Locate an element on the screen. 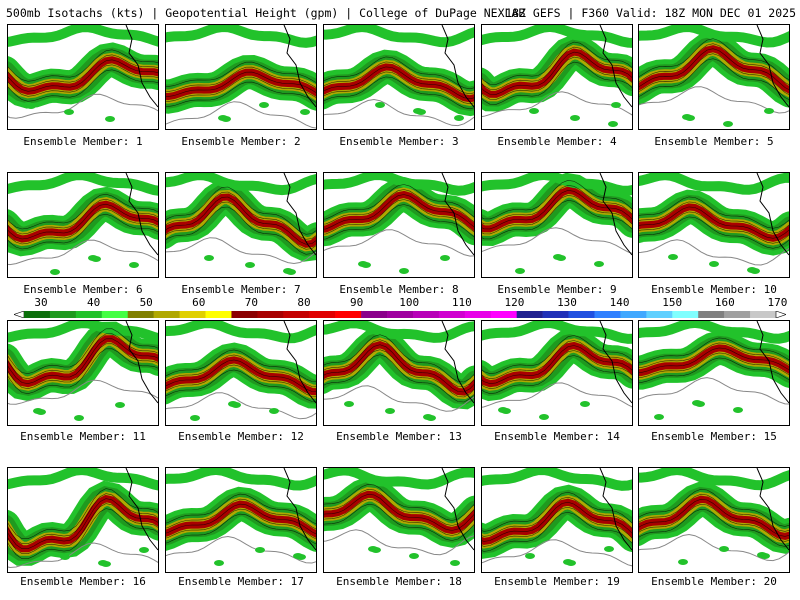  ensemble-member-label: Ensemble Member: 2 is located at coordinates (241, 141).